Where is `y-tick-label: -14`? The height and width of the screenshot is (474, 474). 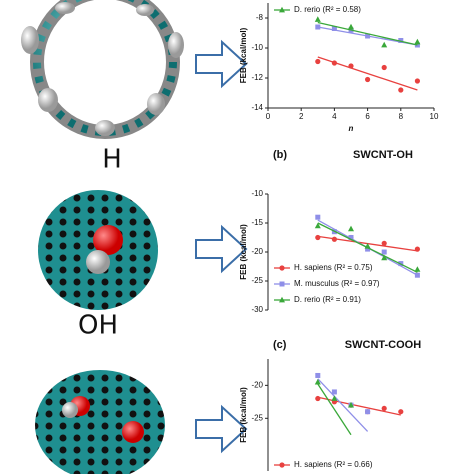 y-tick-label: -14 is located at coordinates (257, 107).